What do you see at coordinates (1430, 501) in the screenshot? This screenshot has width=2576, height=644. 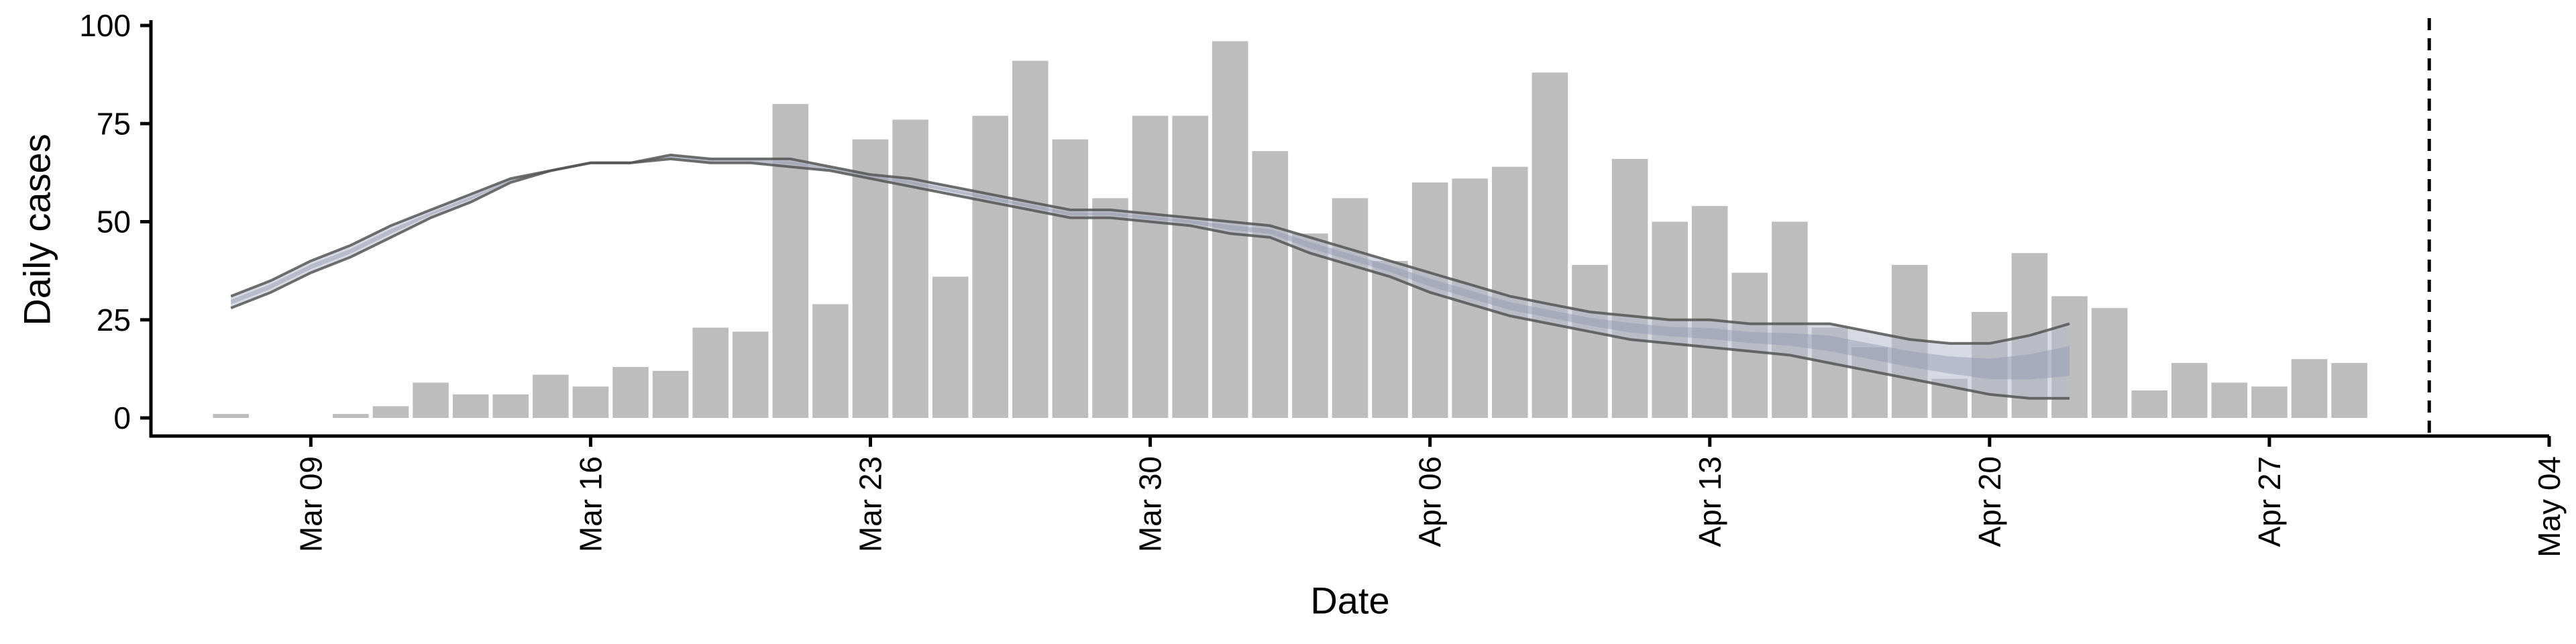 I see `x-tick-label: Apr 06` at bounding box center [1430, 501].